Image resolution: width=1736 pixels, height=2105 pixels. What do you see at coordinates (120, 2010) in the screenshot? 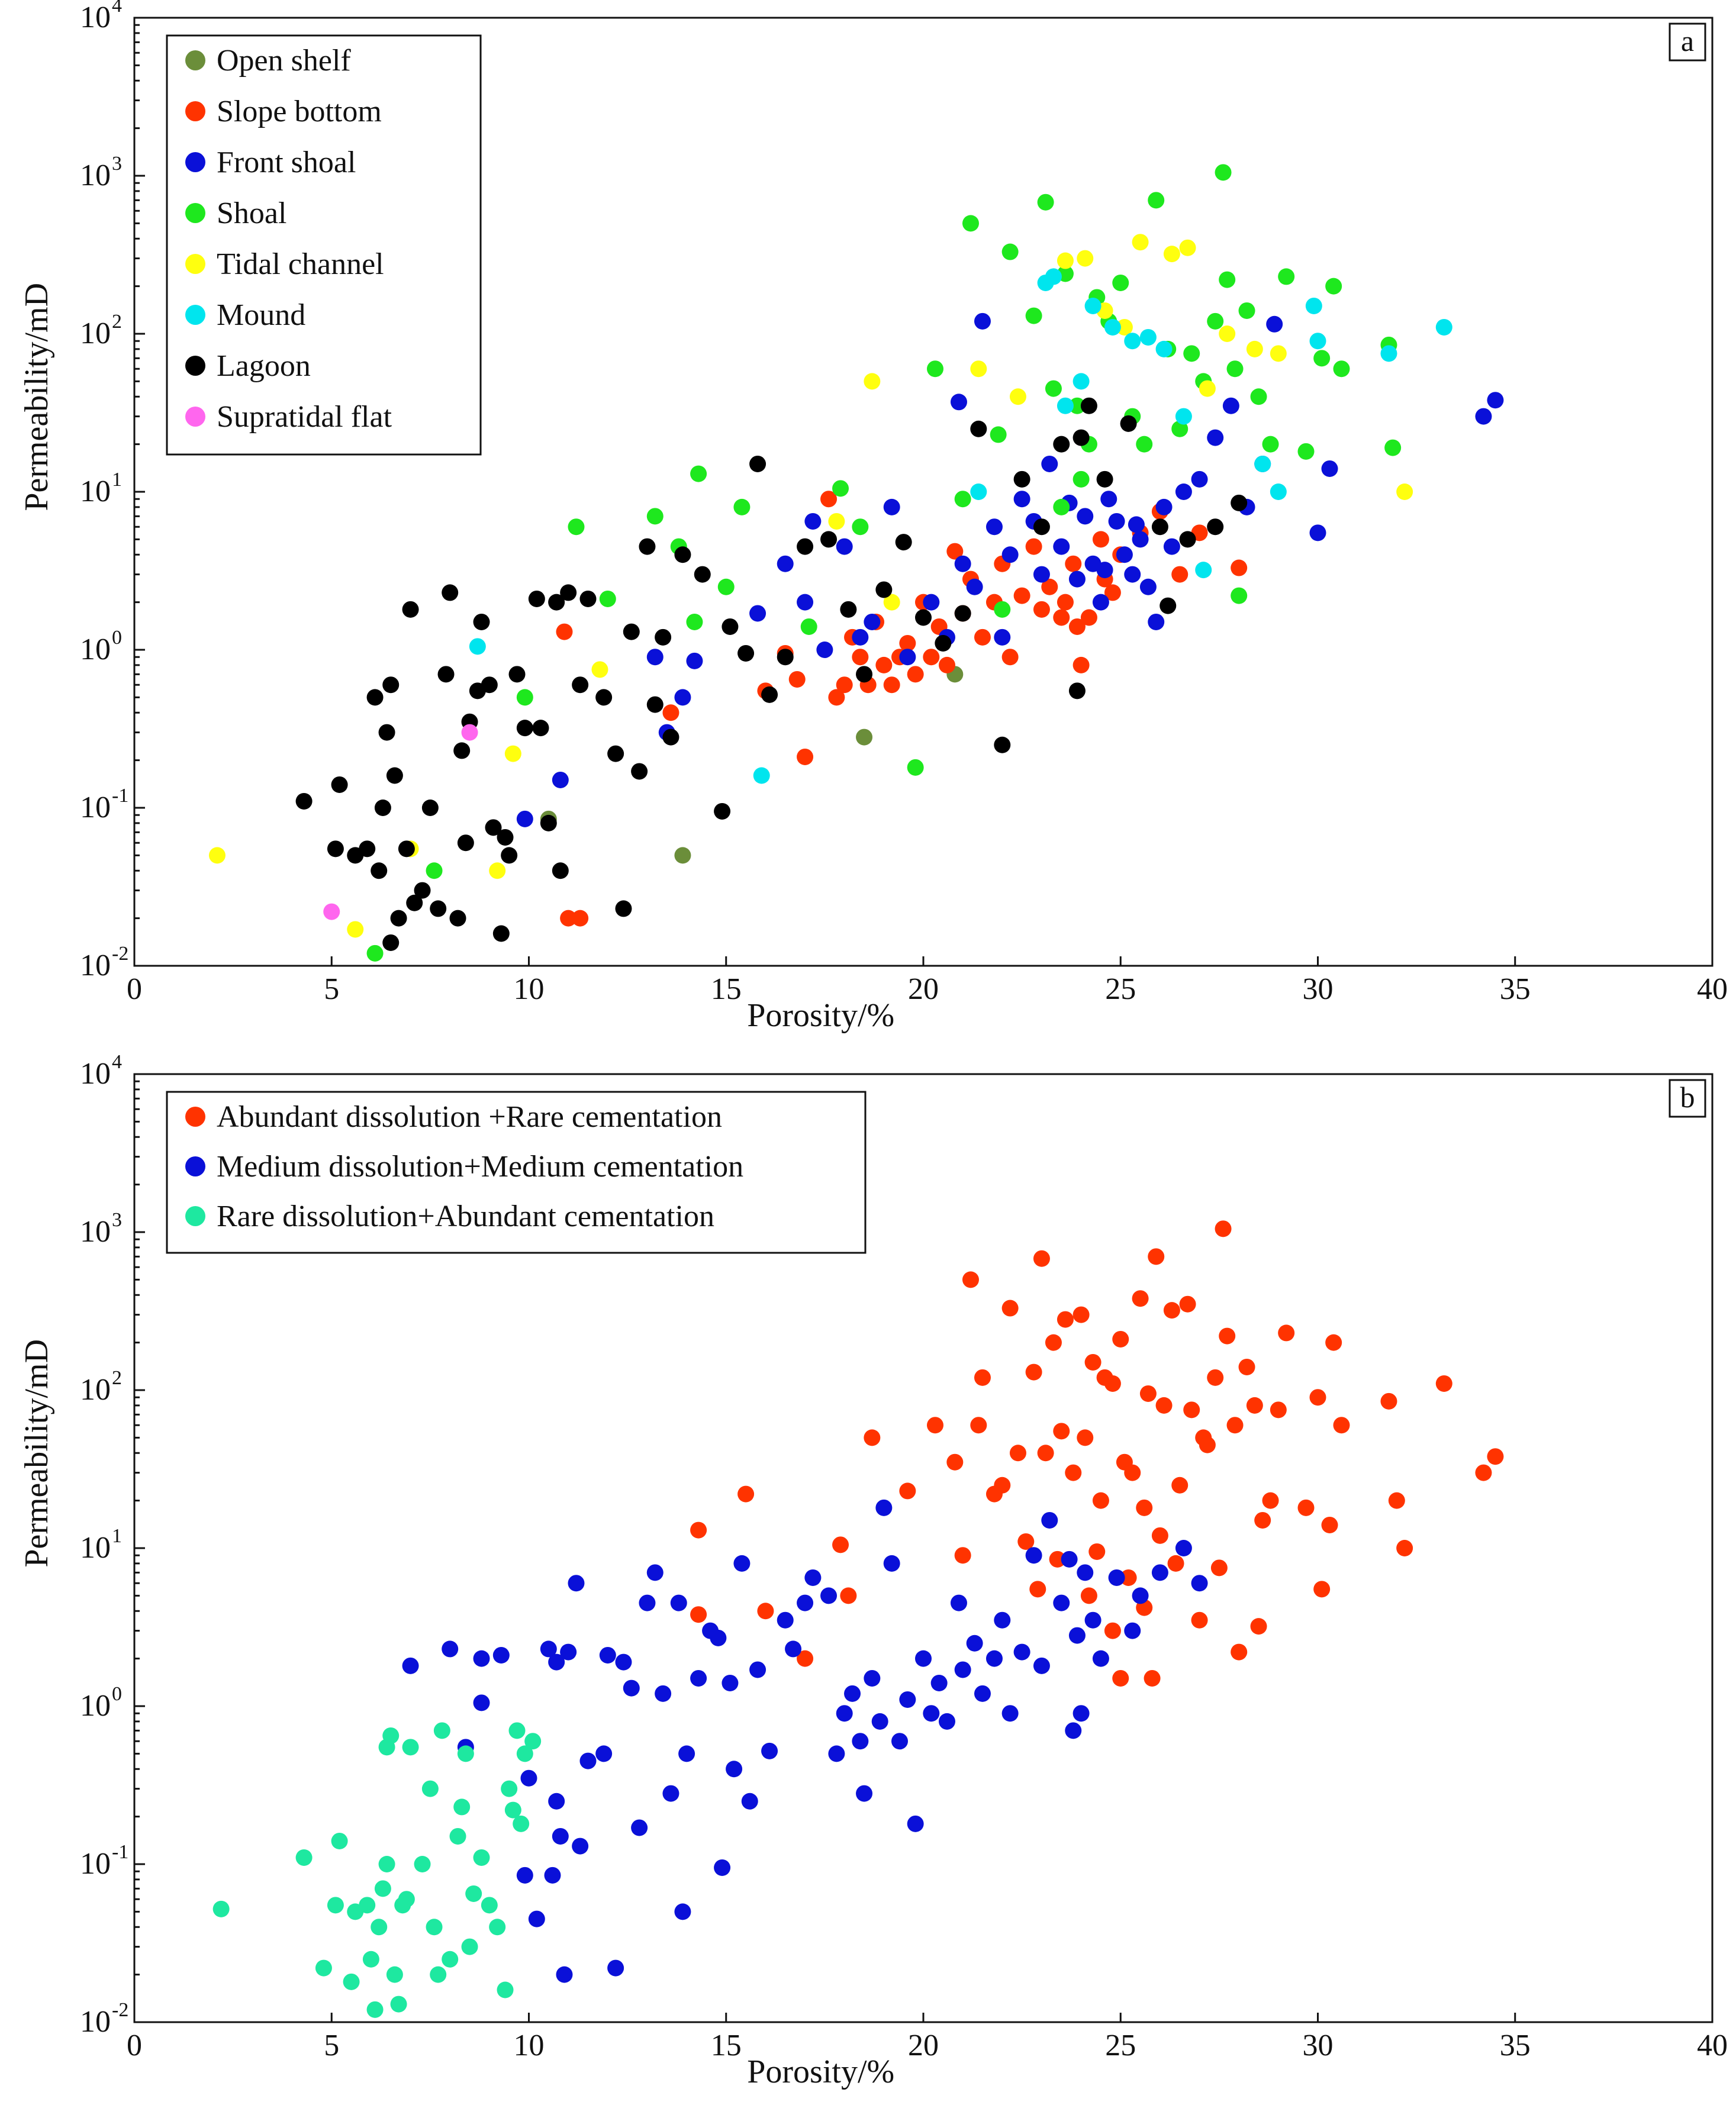
I see `y-tick-exponent: -2` at bounding box center [120, 2010].